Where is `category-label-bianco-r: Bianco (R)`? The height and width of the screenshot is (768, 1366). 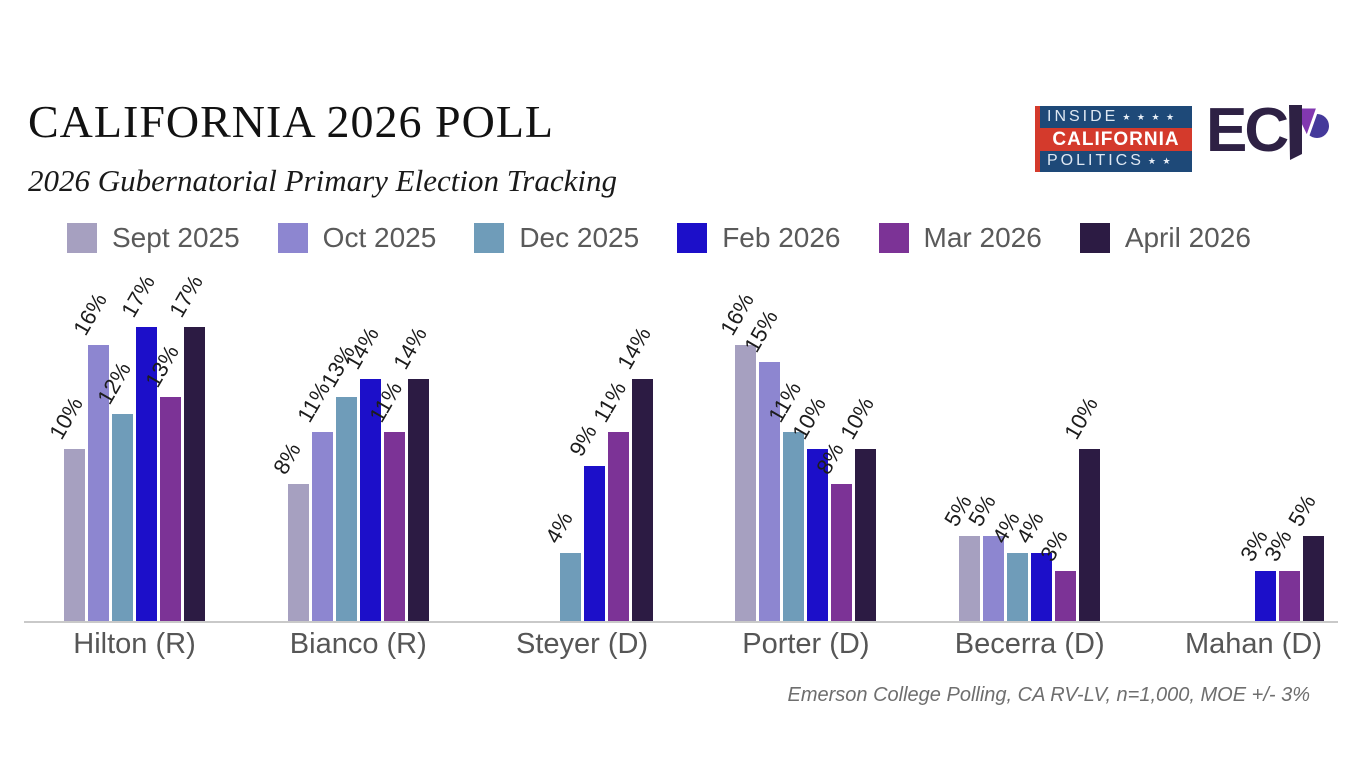 category-label-bianco-r: Bianco (R) is located at coordinates (358, 644).